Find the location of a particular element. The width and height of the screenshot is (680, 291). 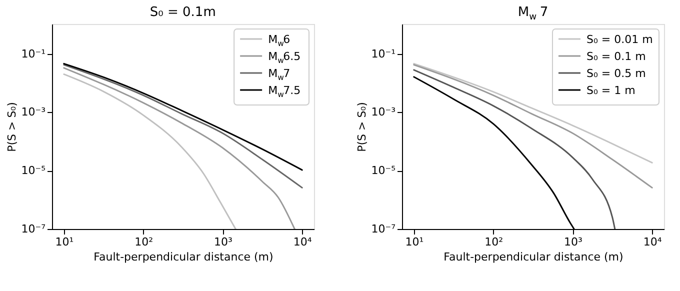

legend-label: S₀ = 0.1 m is located at coordinates (616, 56).